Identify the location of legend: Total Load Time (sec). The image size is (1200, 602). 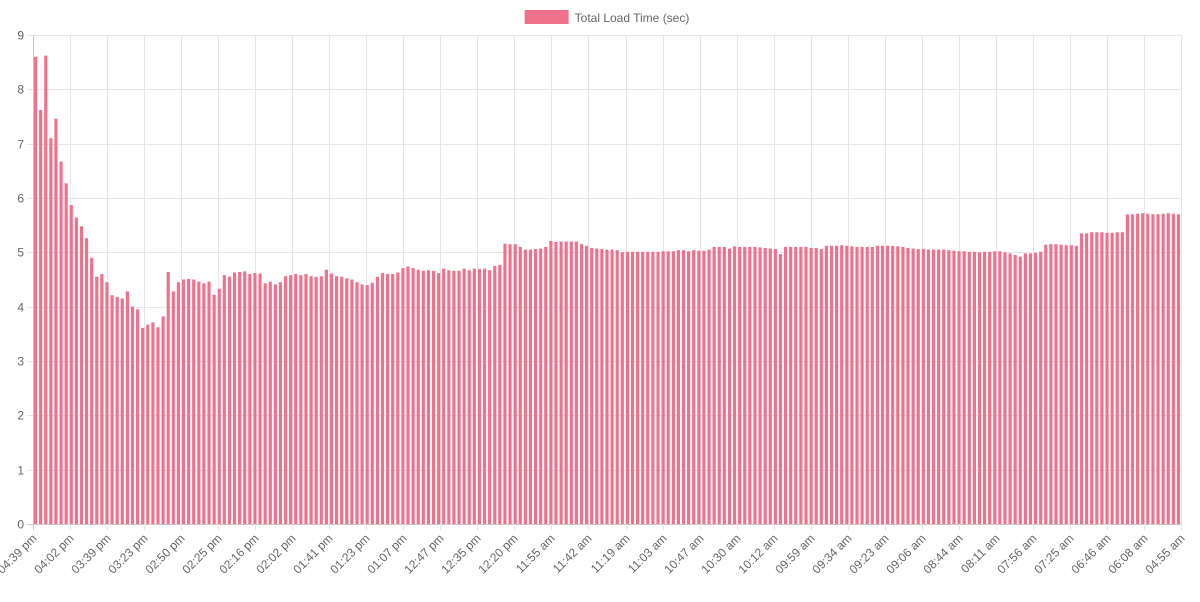
(607, 17).